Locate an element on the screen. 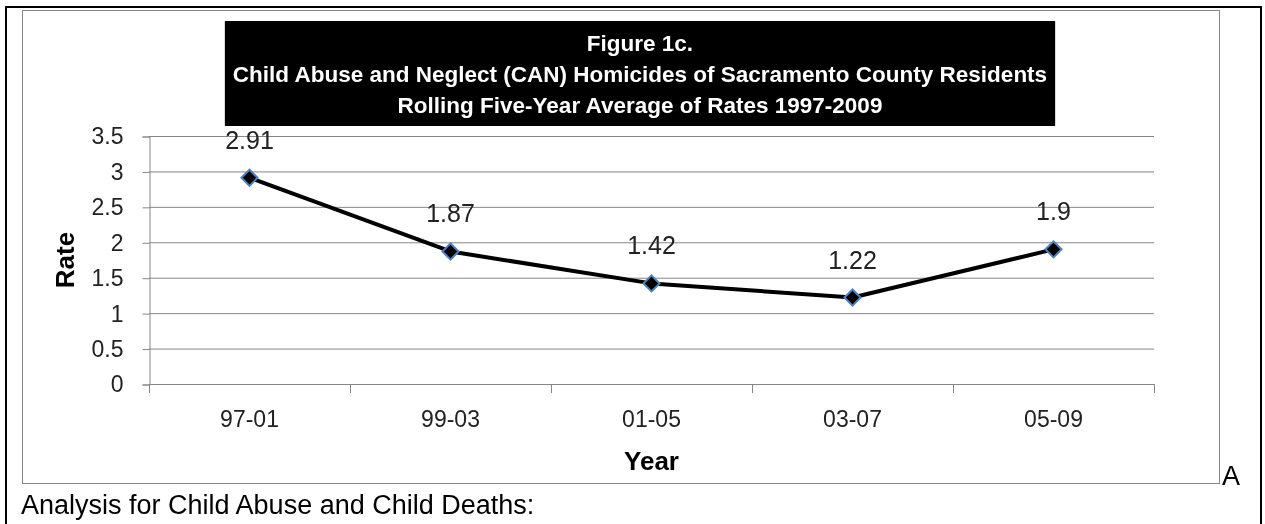 Image resolution: width=1265 pixels, height=524 pixels. data-label: 1.42 is located at coordinates (651, 245).